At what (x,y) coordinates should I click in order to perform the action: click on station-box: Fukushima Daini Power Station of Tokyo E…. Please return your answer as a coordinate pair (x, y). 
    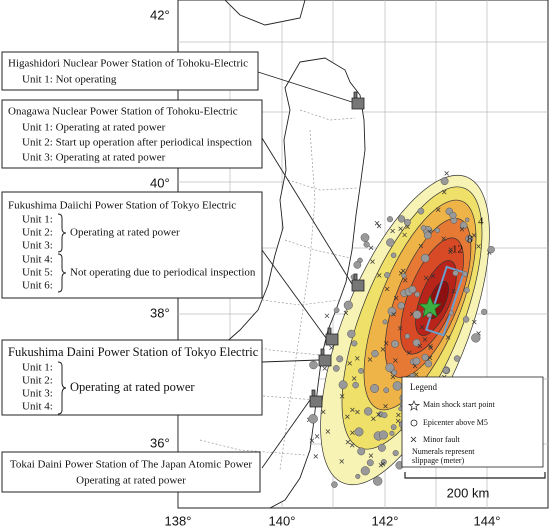
    Looking at the image, I should click on (132, 377).